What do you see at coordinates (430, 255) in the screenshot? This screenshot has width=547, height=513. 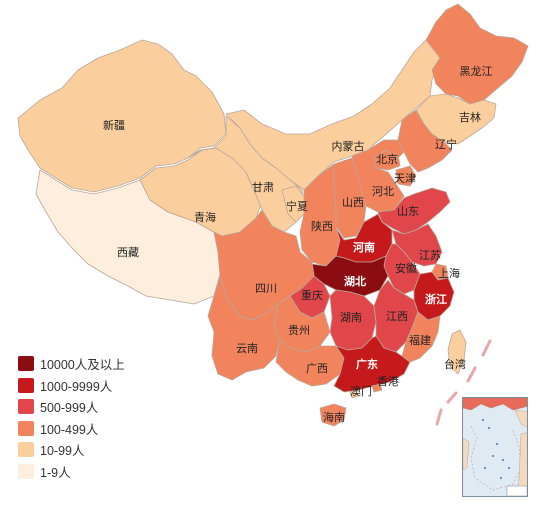 I see `province-label: 江苏` at bounding box center [430, 255].